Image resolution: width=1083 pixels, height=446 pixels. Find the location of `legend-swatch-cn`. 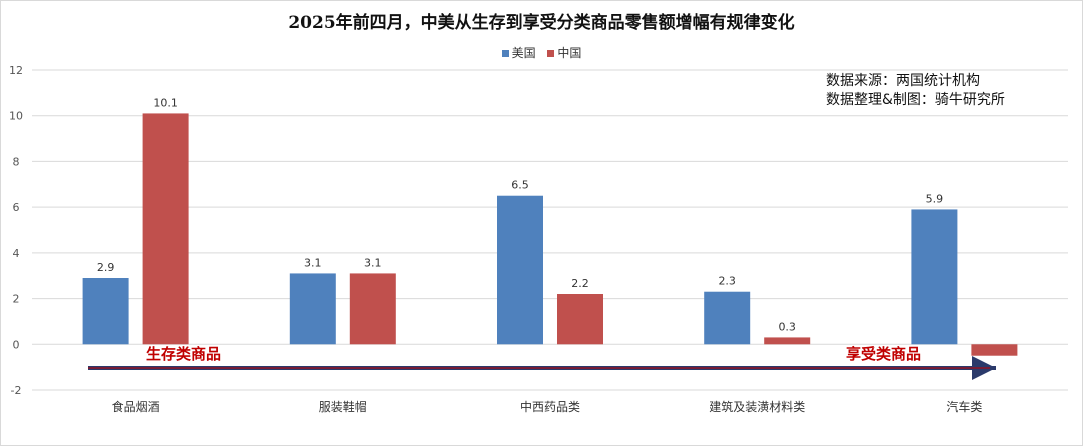

legend-swatch-cn is located at coordinates (551, 53).